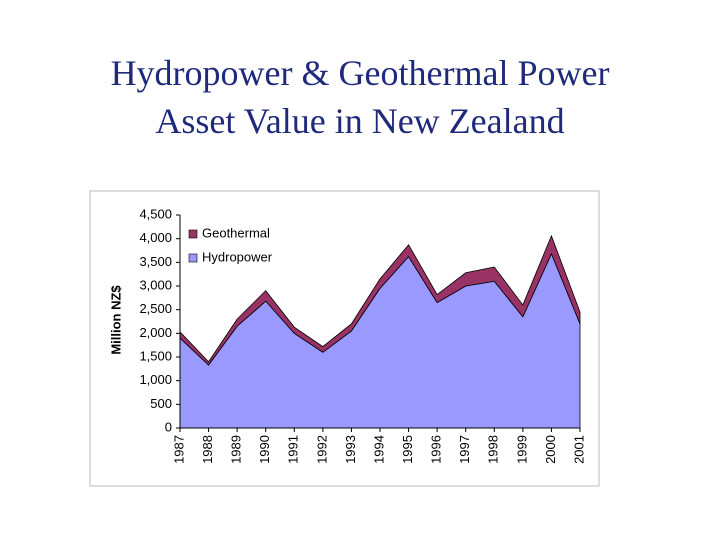 The height and width of the screenshot is (540, 720). What do you see at coordinates (237, 256) in the screenshot?
I see `legend-label: Hydropower` at bounding box center [237, 256].